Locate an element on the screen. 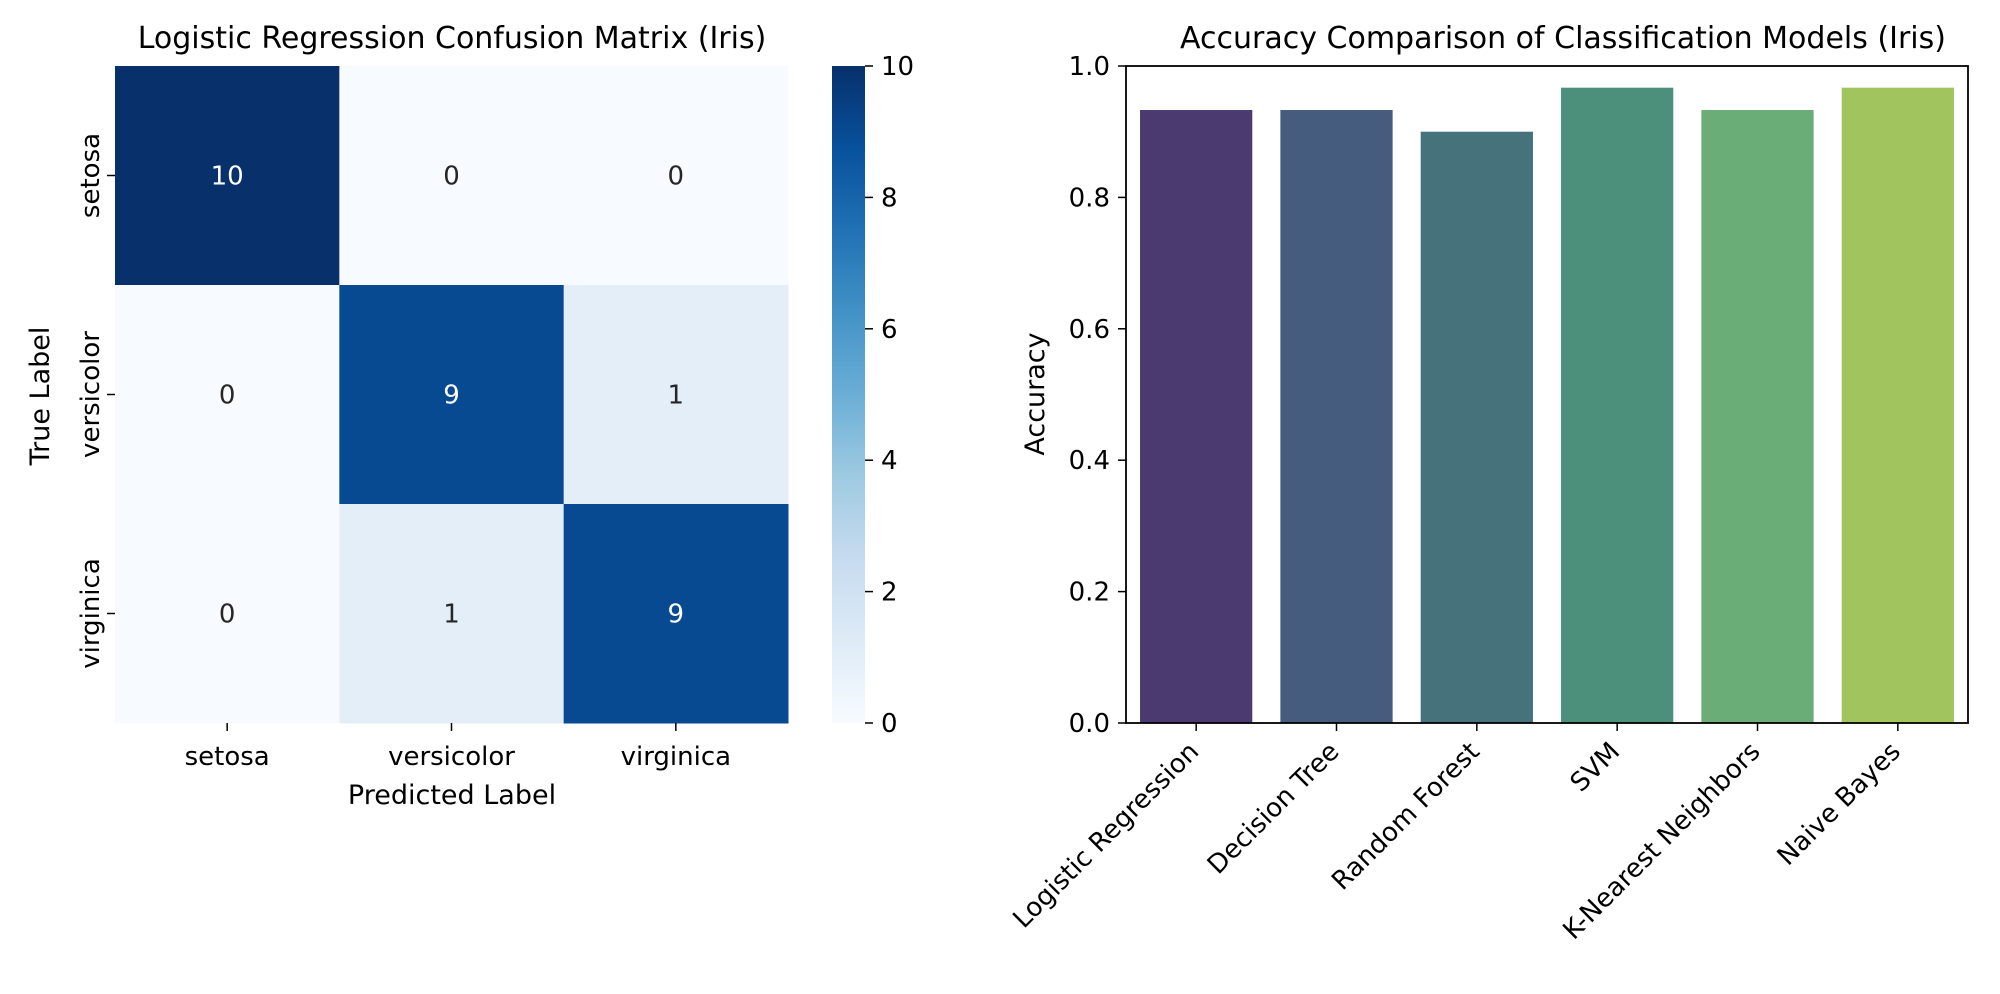  colorbar-tick-label: 6 is located at coordinates (889, 330).